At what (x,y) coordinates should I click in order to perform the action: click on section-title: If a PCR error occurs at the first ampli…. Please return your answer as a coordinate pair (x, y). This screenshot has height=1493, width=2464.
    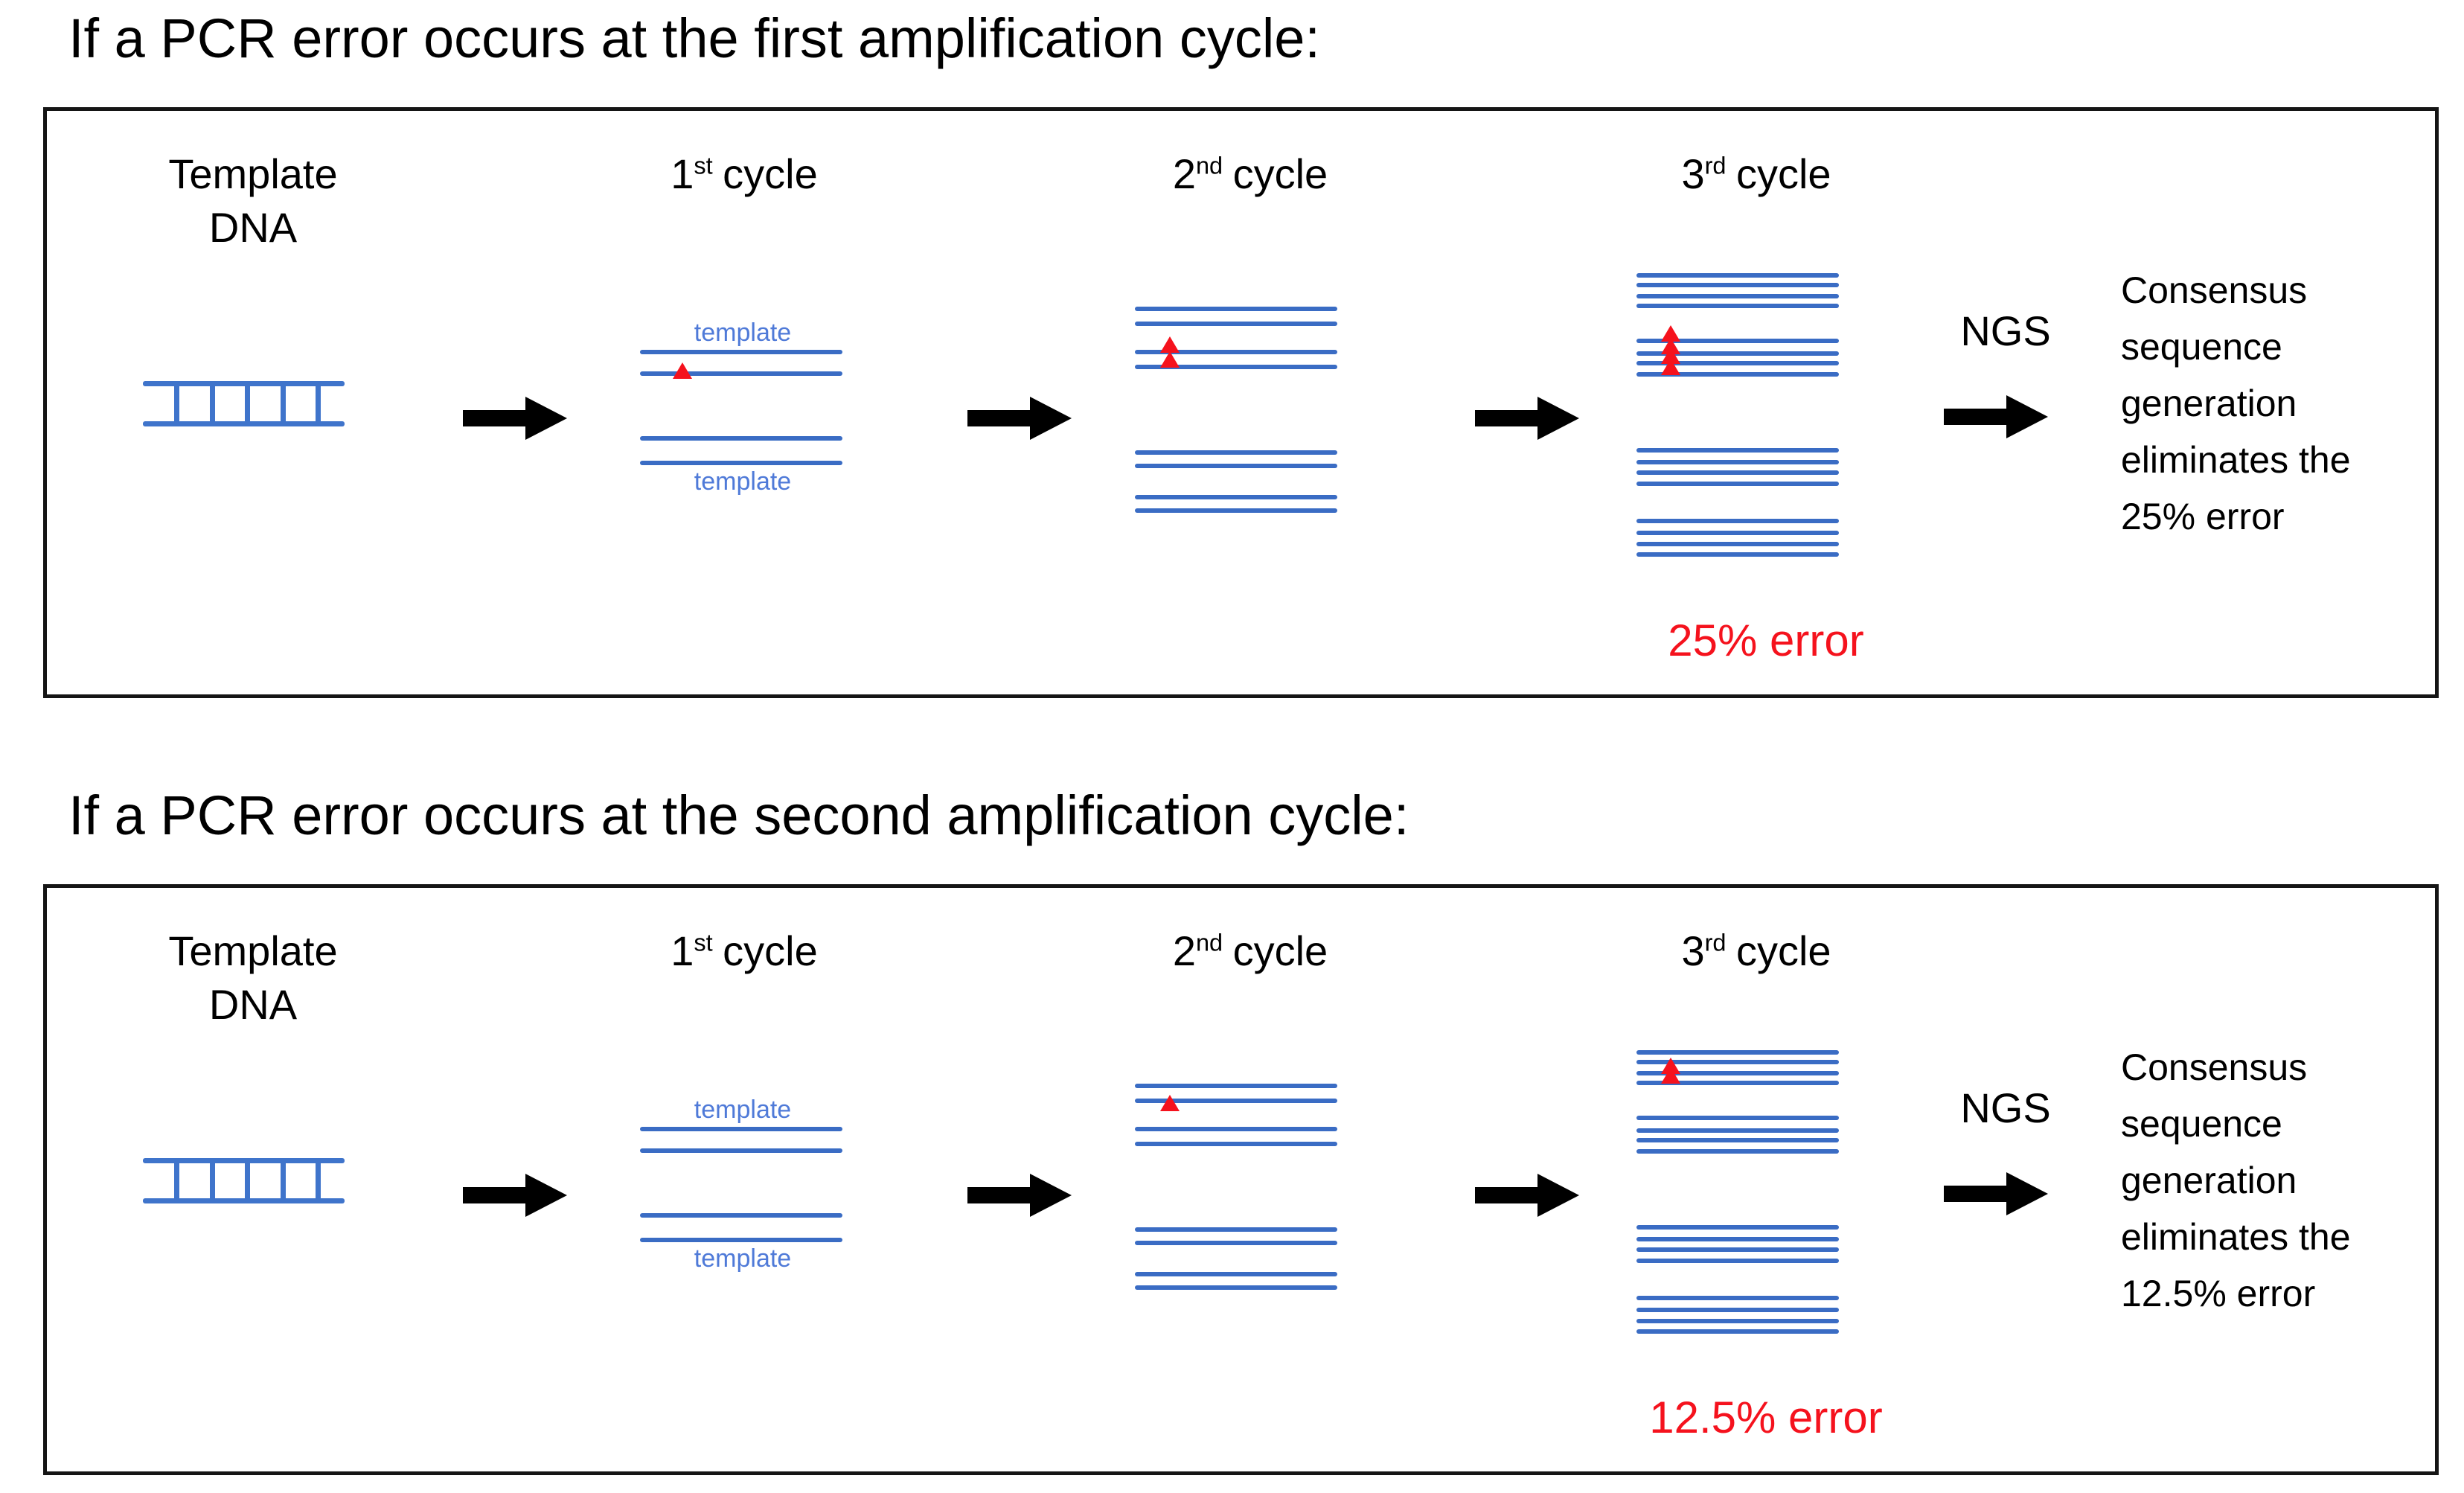
    Looking at the image, I should click on (694, 38).